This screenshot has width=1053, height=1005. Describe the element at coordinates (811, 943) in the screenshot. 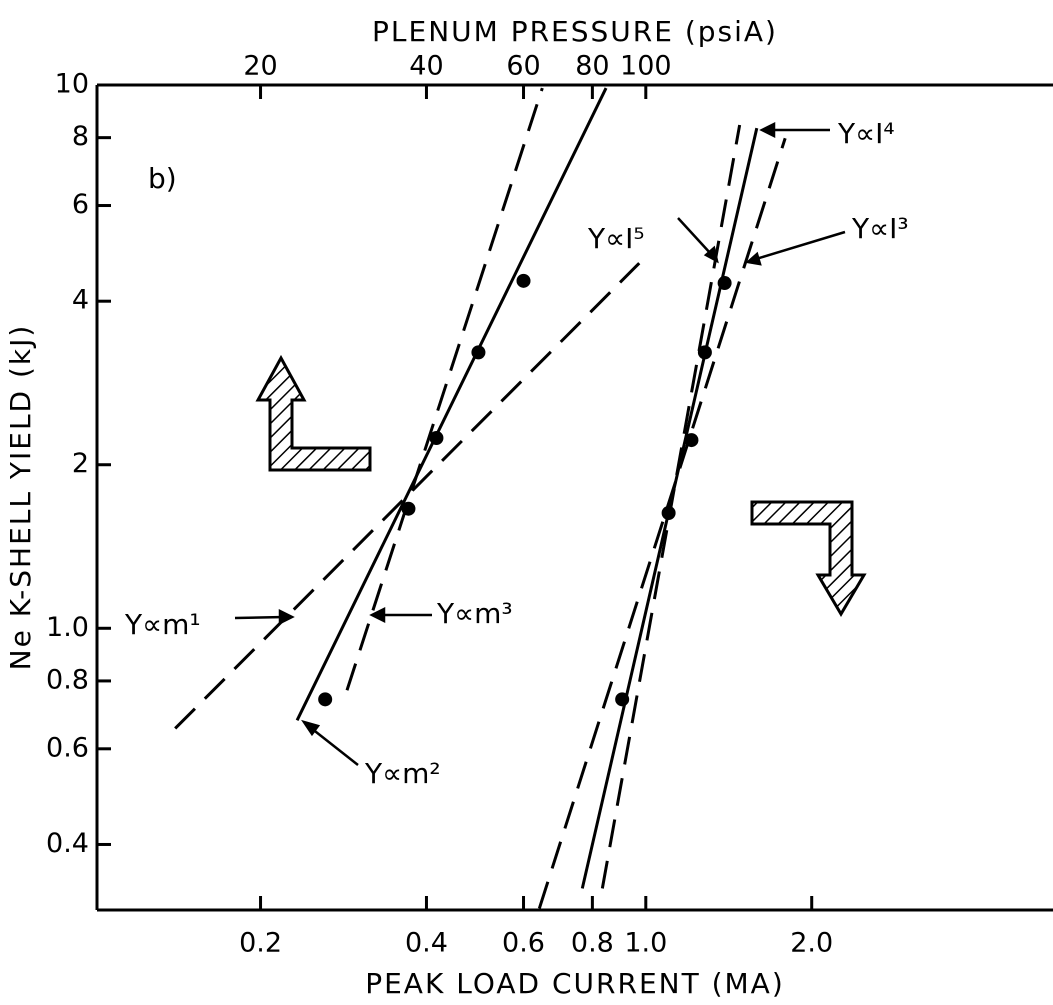

I see `x-tick-label: 2.0` at that location.